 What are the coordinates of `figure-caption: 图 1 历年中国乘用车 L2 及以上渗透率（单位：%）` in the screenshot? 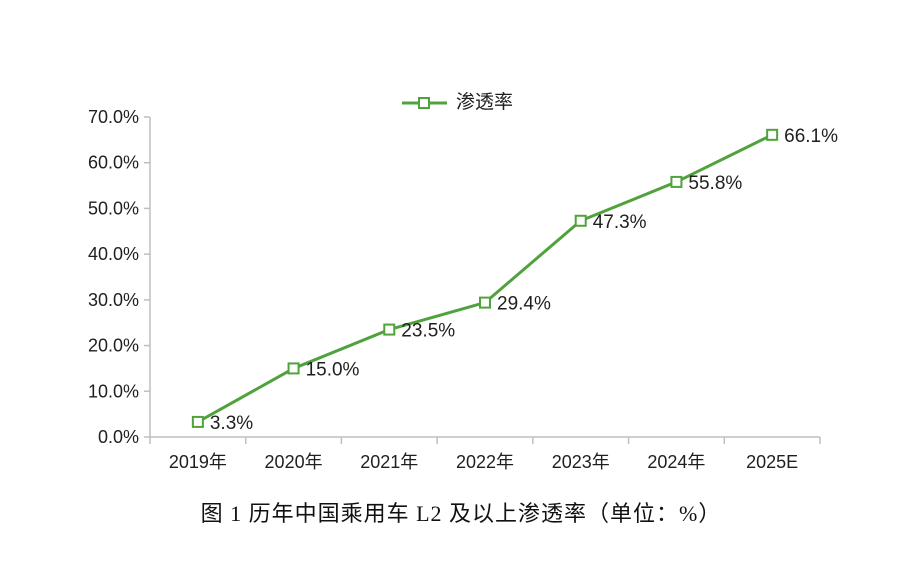 It's located at (461, 513).